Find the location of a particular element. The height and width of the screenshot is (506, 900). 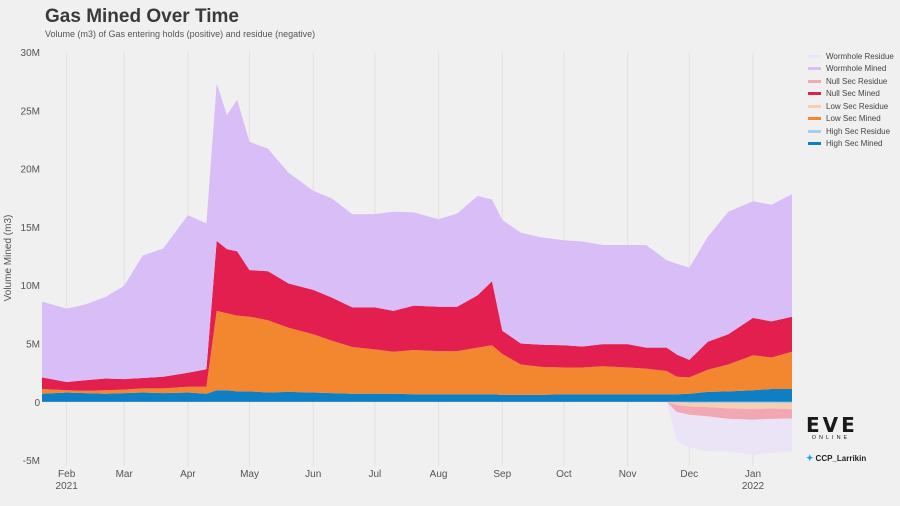

x-tick-label: Jan is located at coordinates (753, 474).